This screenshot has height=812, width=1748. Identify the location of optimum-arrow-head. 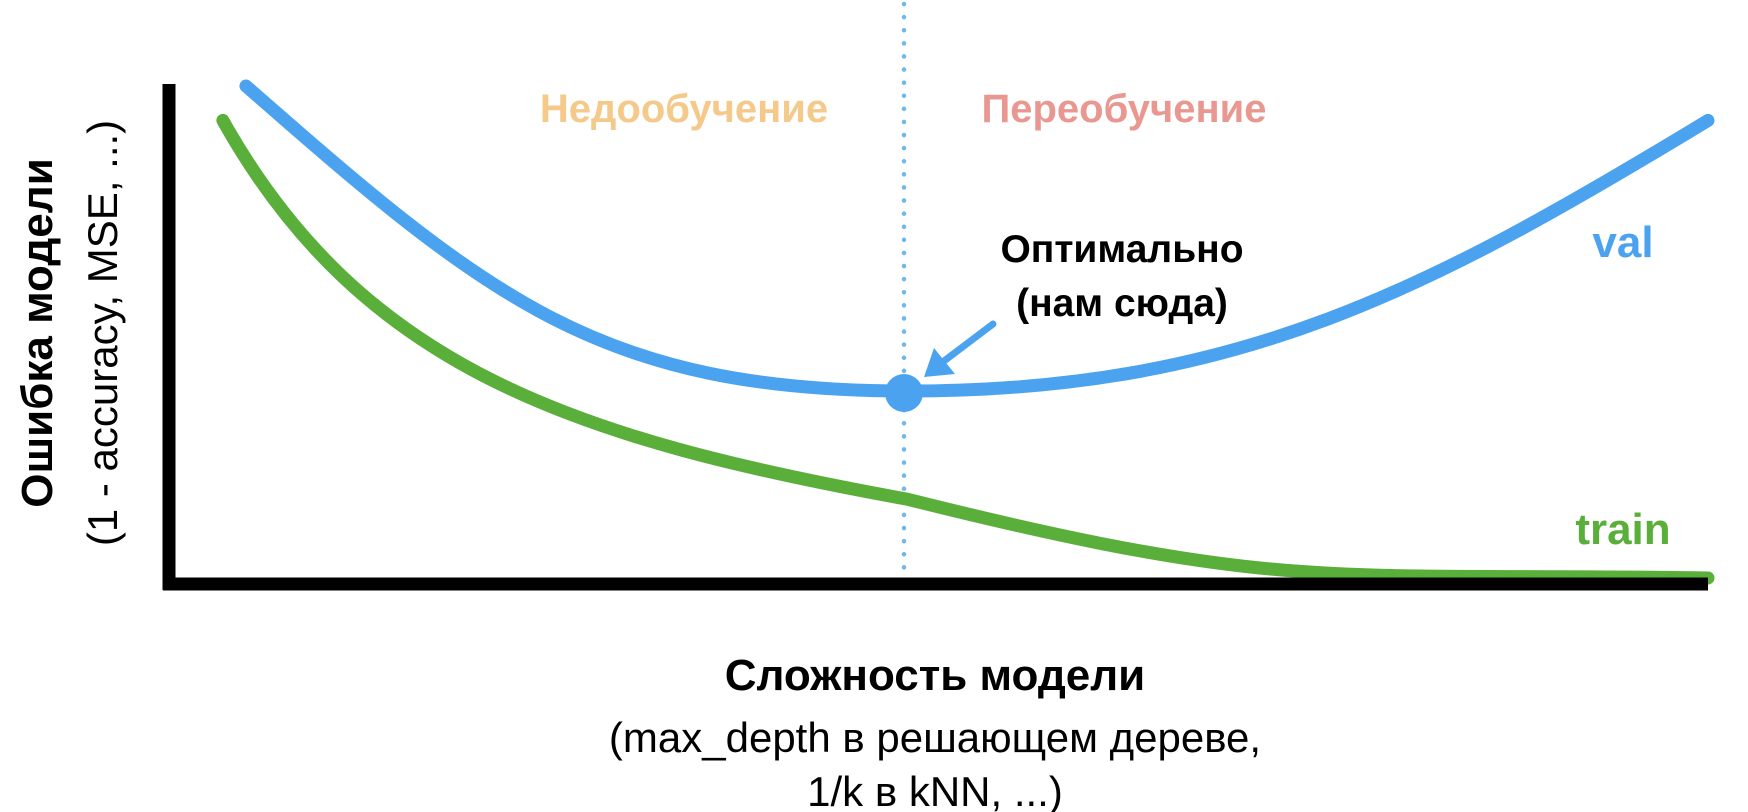
(939, 362).